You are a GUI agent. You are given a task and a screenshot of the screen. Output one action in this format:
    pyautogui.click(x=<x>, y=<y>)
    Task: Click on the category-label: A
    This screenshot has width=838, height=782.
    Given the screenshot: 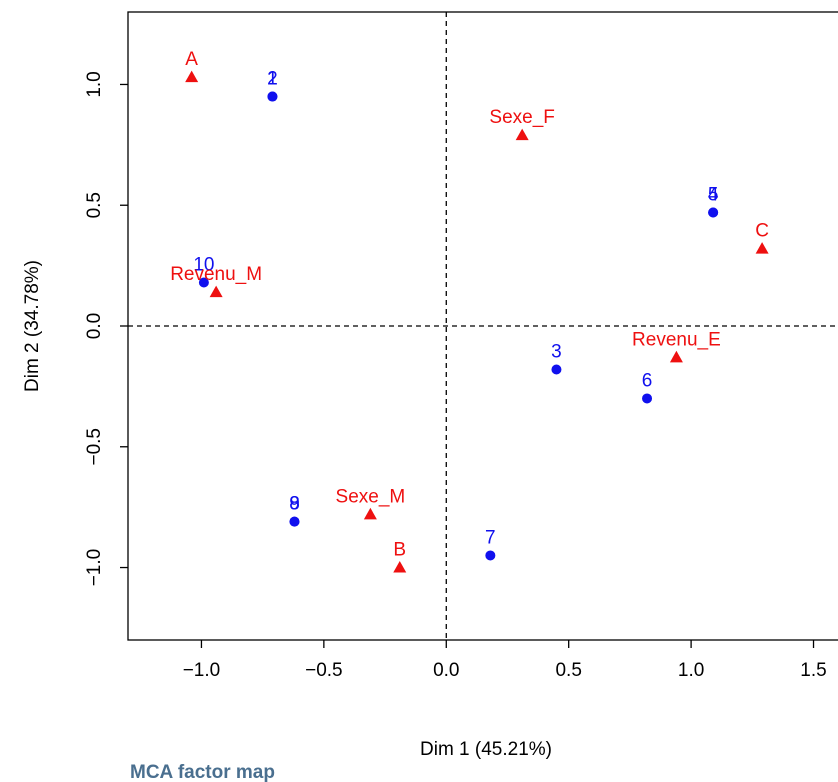 What is the action you would take?
    pyautogui.click(x=191, y=59)
    